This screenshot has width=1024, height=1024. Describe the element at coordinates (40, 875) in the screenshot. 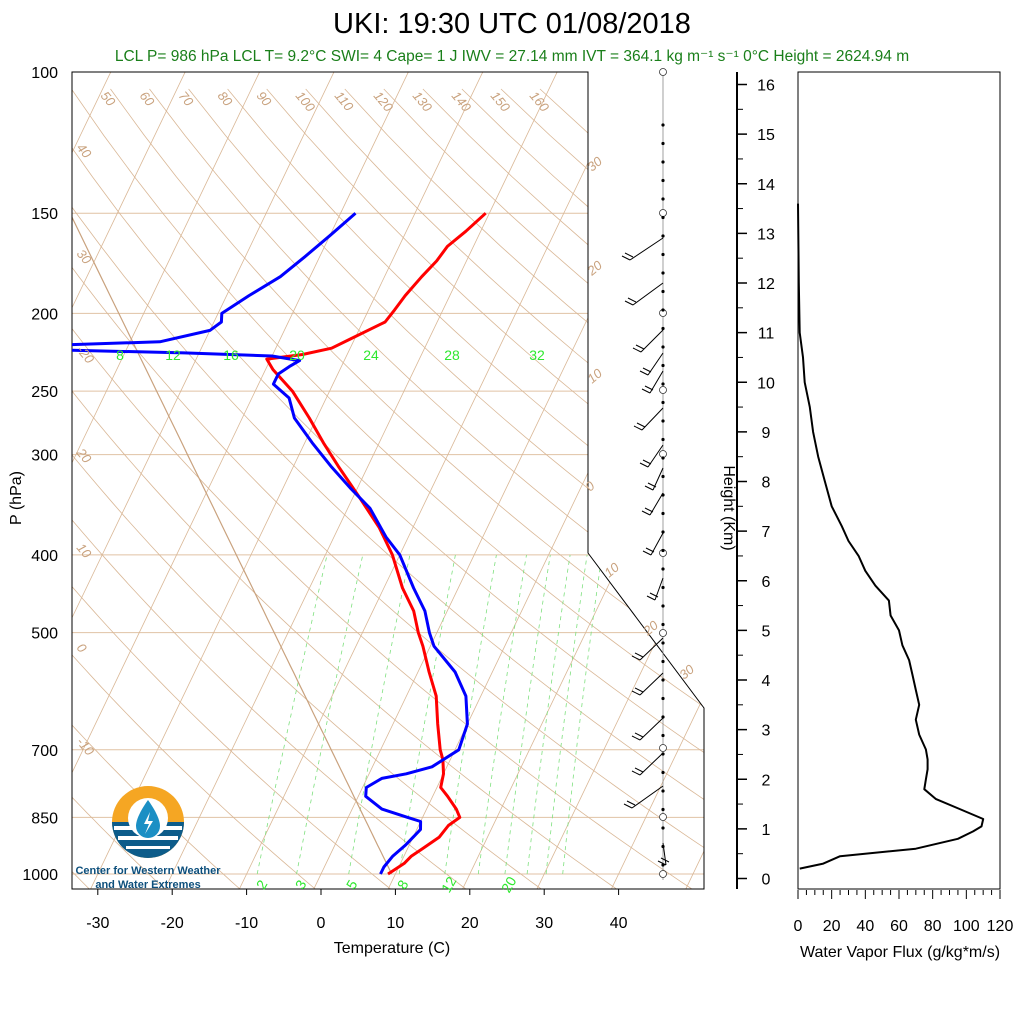

I see `y-tick-label: 1000` at that location.